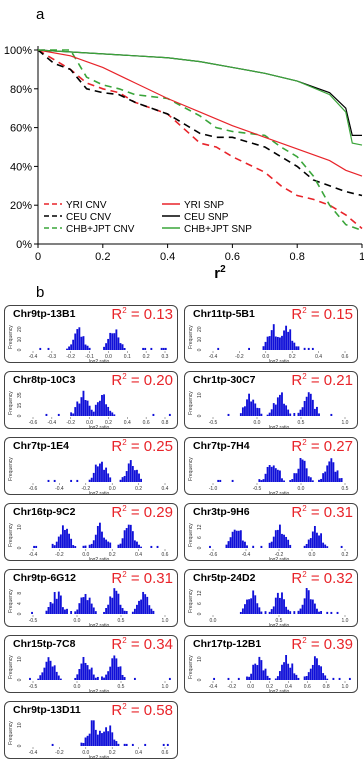  What do you see at coordinates (142, 446) in the screenshot?
I see `histogram-r2-value: R2 = 0.25` at bounding box center [142, 446].